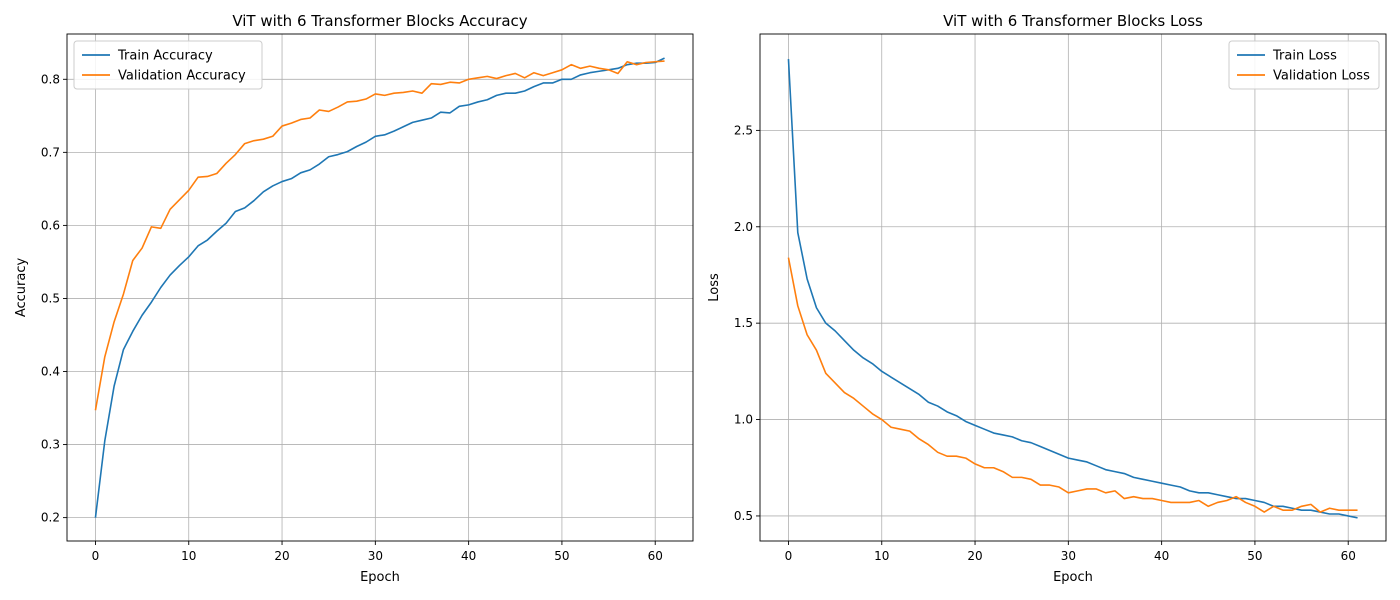  What do you see at coordinates (1321, 76) in the screenshot?
I see `legend-entry: Validation Loss` at bounding box center [1321, 76].